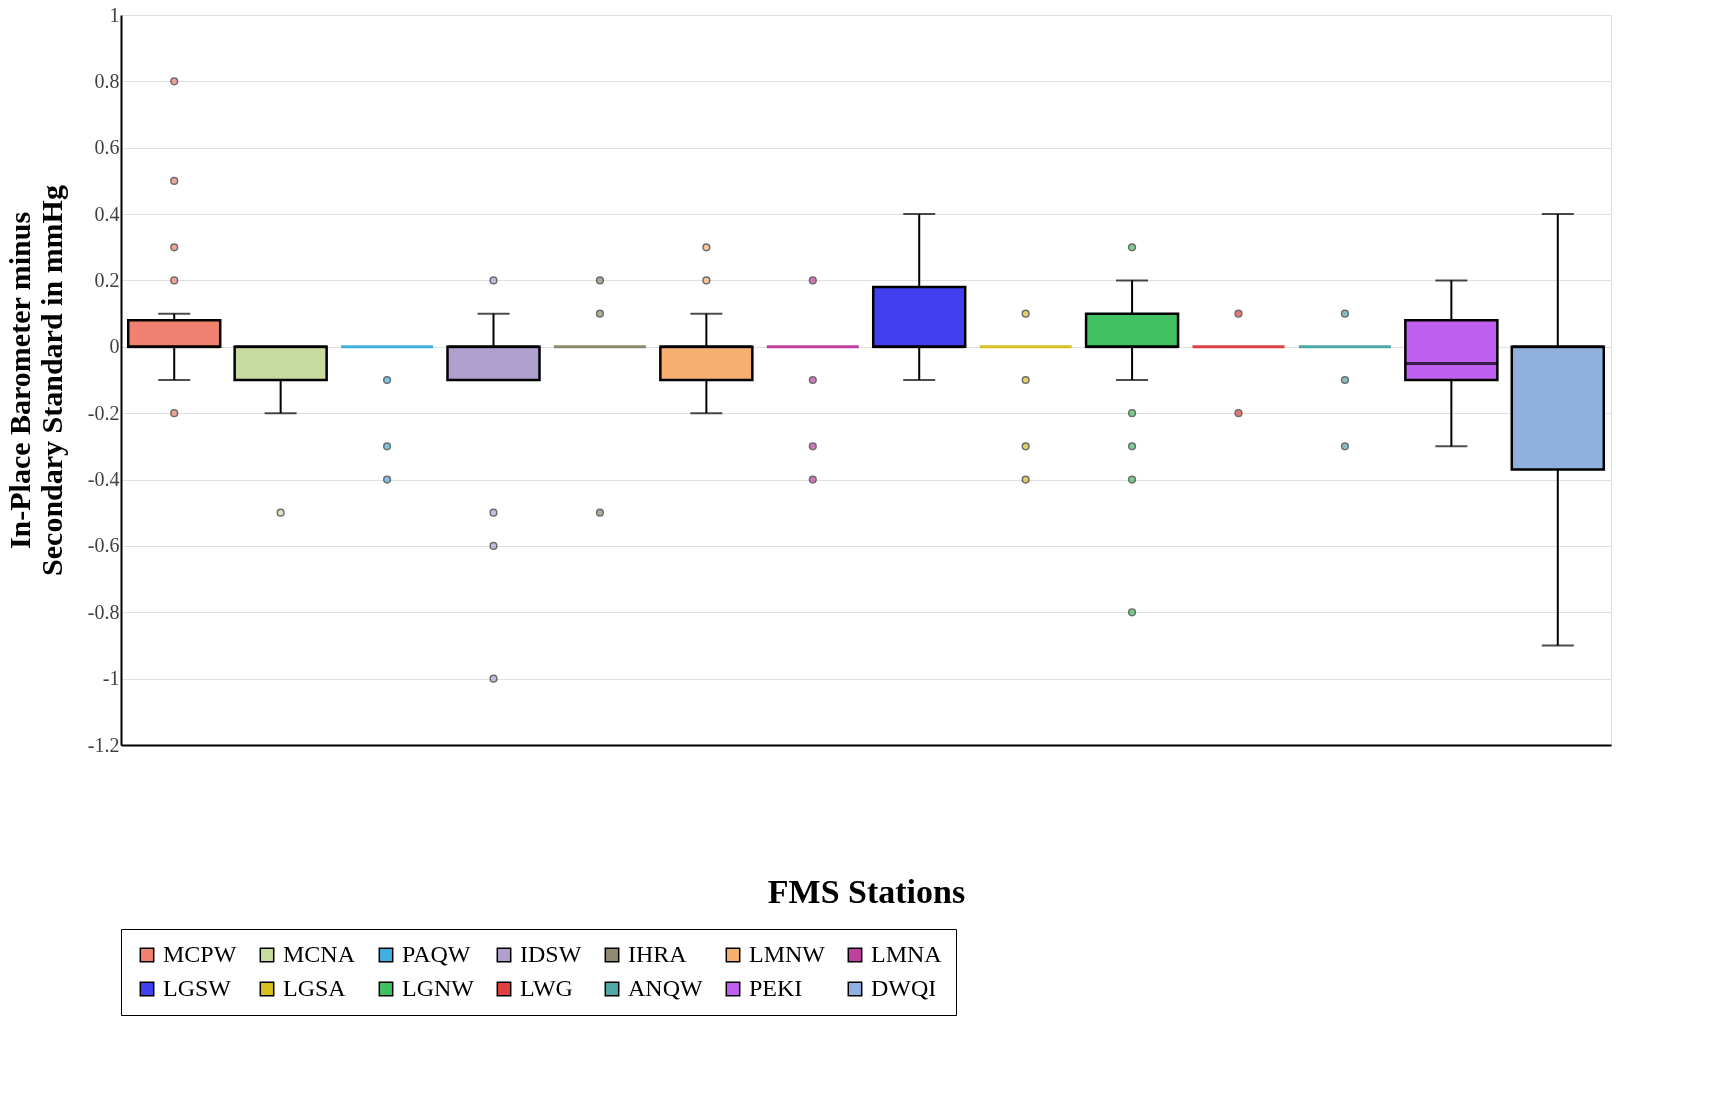 This screenshot has height=1098, width=1730. What do you see at coordinates (436, 954) in the screenshot?
I see `legend-label: PAQW` at bounding box center [436, 954].